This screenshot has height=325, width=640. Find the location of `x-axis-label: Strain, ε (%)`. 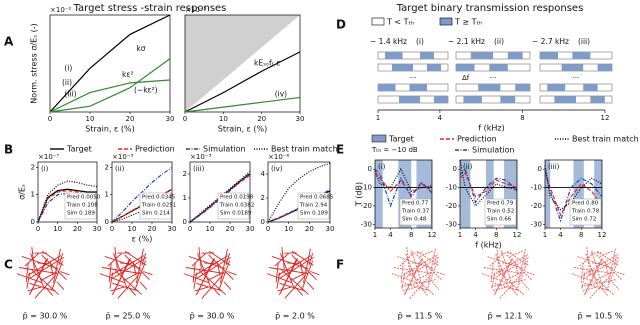

x-axis-label: Strain, ε (%) is located at coordinates (110, 129).